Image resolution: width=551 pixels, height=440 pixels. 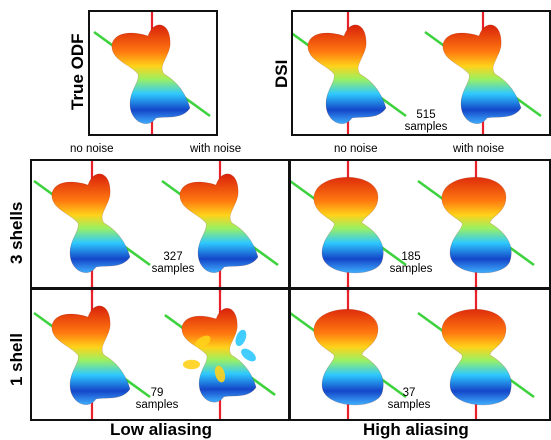 I want to click on shell3-high-no-noise-glyph, so click(x=348, y=227).